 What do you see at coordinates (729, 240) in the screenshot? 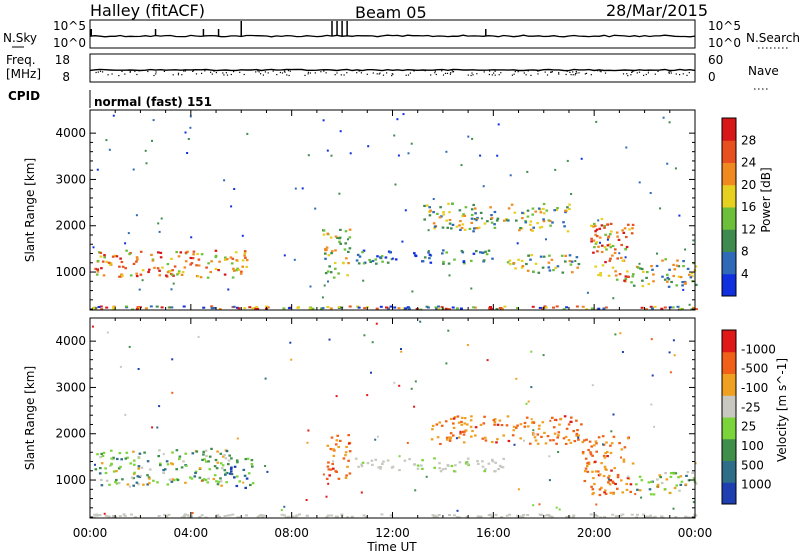
I see `colorbar-swatch` at bounding box center [729, 240].